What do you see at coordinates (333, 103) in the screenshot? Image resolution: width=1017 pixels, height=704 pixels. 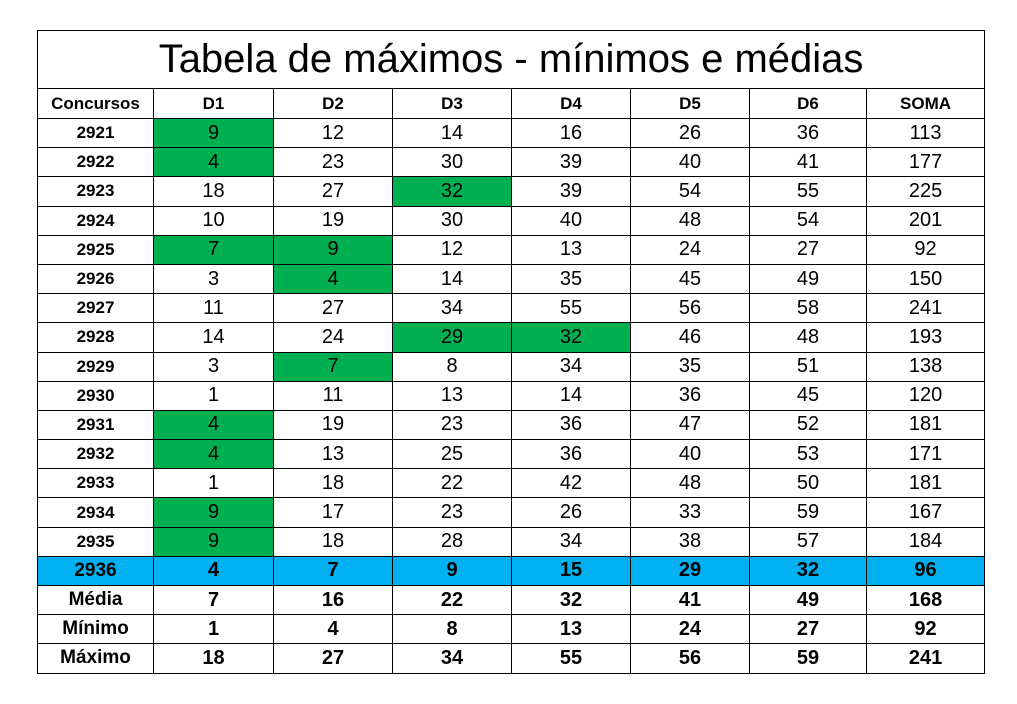 I see `header-cell: D2` at bounding box center [333, 103].